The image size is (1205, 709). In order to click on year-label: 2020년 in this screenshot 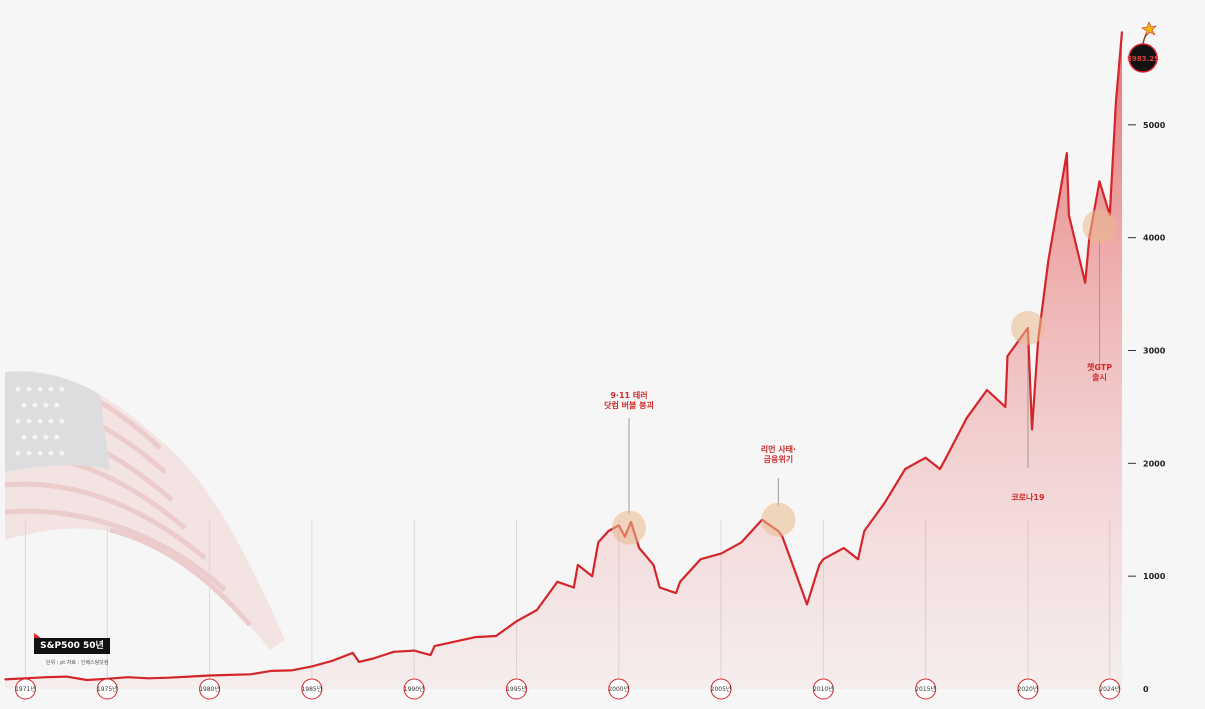, I will do `click(1028, 689)`.